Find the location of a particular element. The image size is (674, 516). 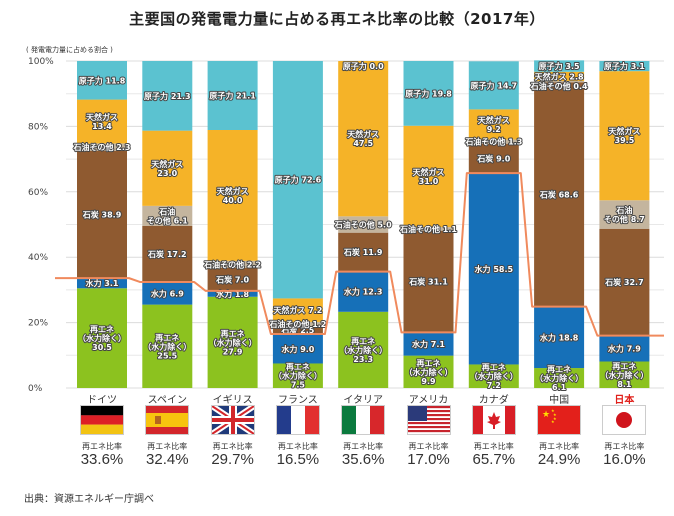

segment-label: 水力 7.9 is located at coordinates (624, 349).